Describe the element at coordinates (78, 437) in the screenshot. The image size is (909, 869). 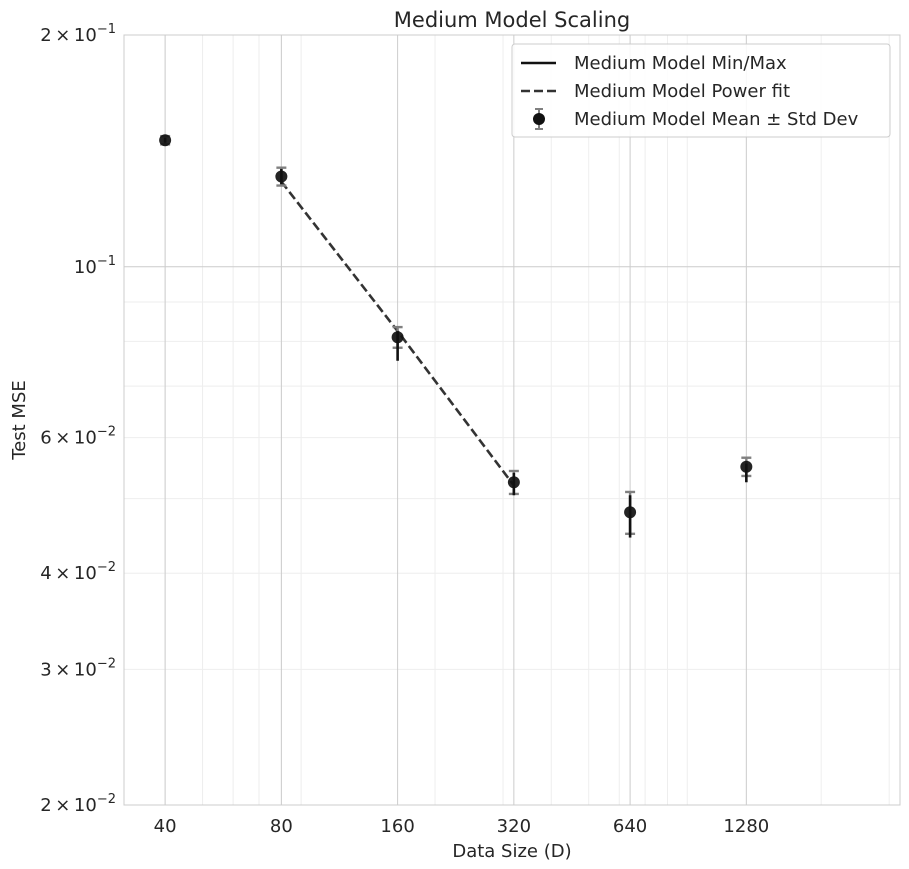
I see `y-tick-label: 6 × 10⁻²` at that location.